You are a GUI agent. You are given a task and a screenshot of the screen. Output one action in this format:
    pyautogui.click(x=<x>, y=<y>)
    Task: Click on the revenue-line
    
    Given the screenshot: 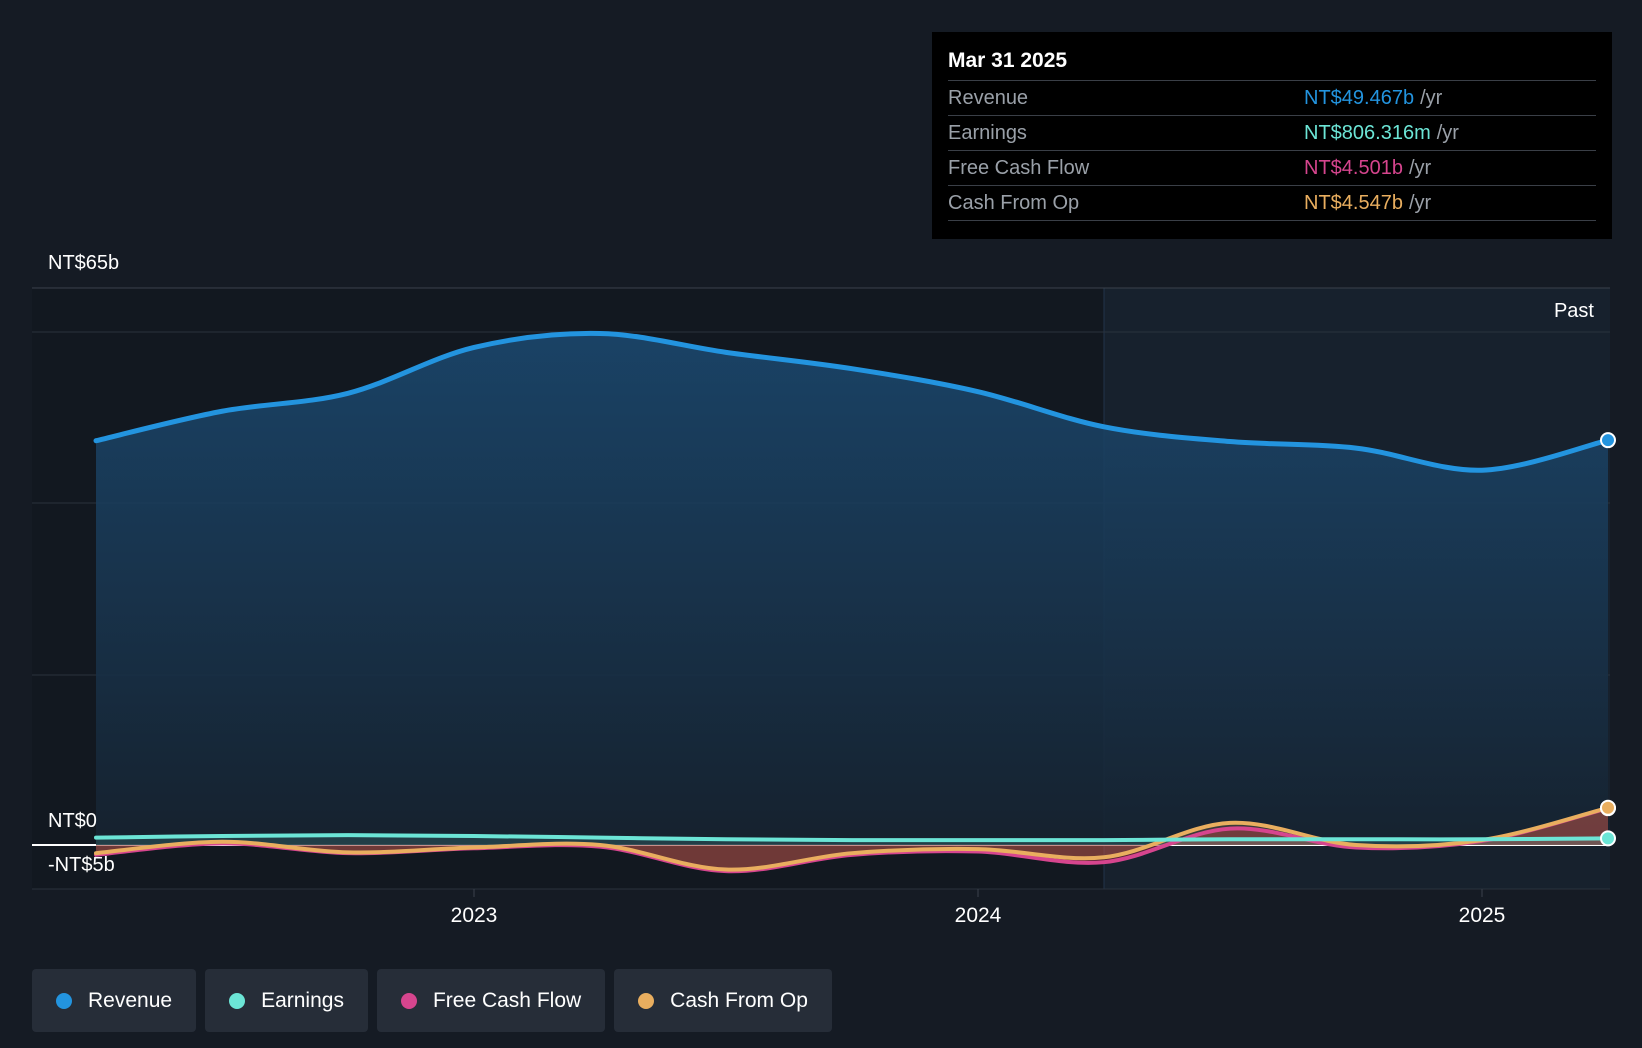 What is the action you would take?
    pyautogui.click(x=852, y=401)
    